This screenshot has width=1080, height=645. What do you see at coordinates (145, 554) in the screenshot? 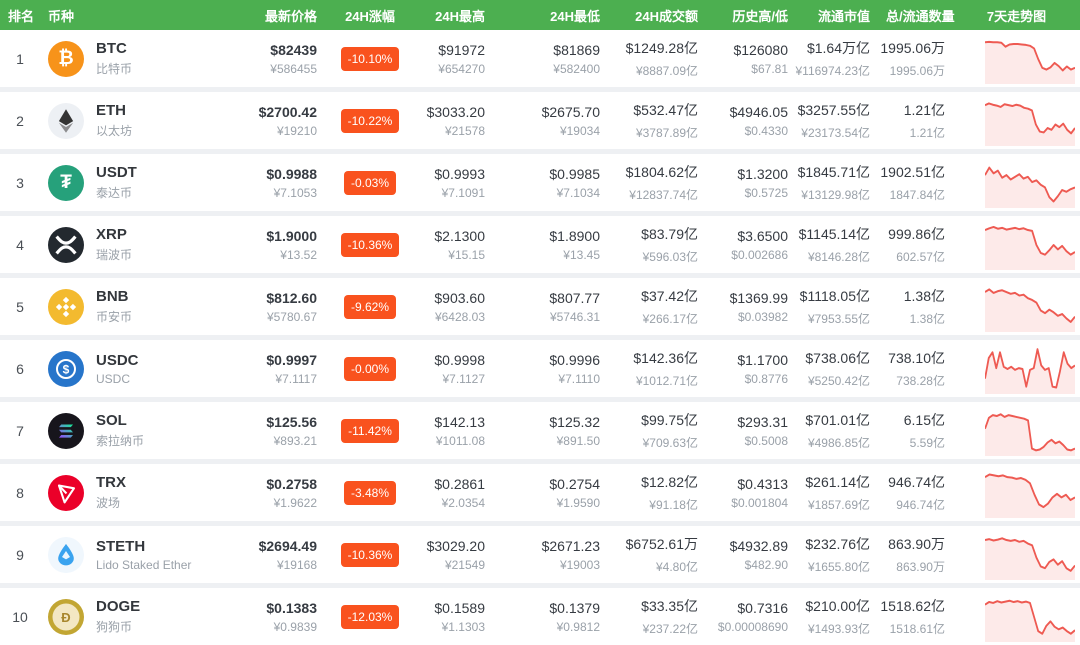
I see `coin-cell: STETH Lido Staked Ether` at bounding box center [145, 554].